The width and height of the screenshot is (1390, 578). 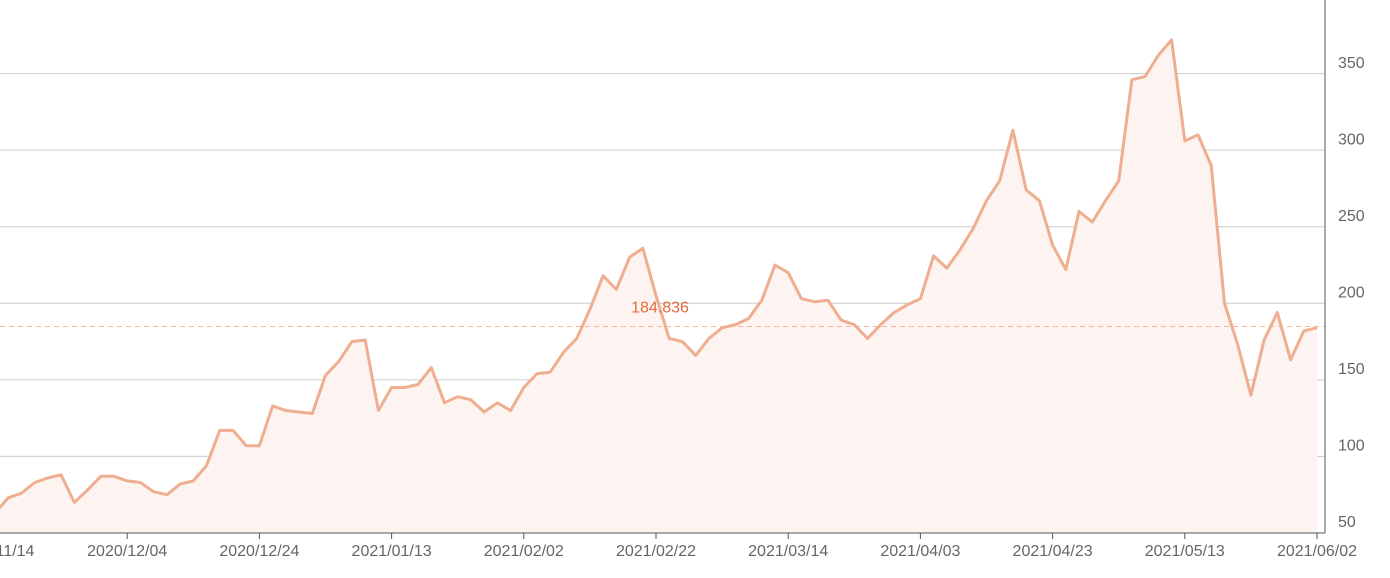 I want to click on reference-label: 184.836, so click(x=660, y=308).